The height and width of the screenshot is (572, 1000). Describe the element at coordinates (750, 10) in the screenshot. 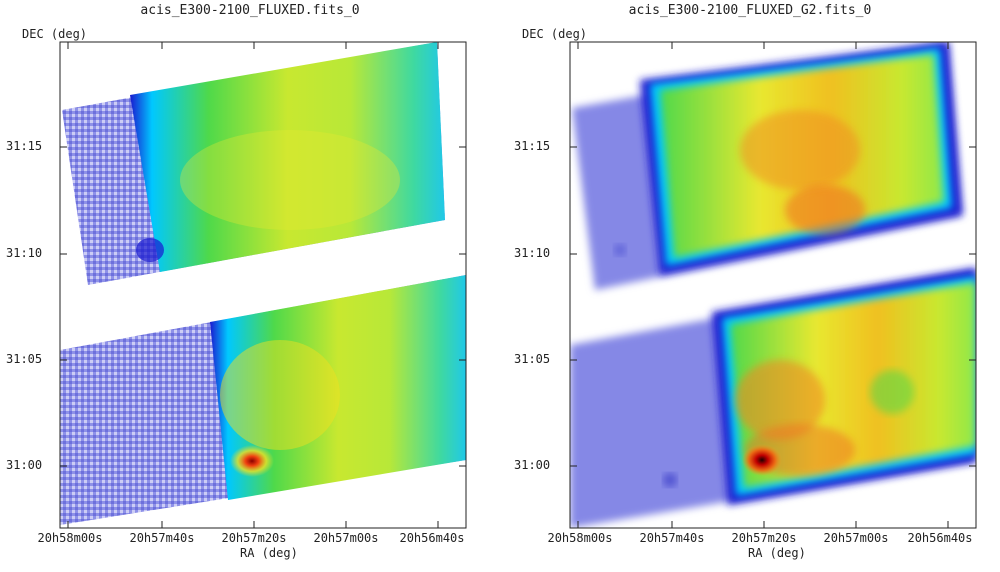

I see `panel-title: acis_E300-2100_FLUXED_G2.fits_0` at that location.